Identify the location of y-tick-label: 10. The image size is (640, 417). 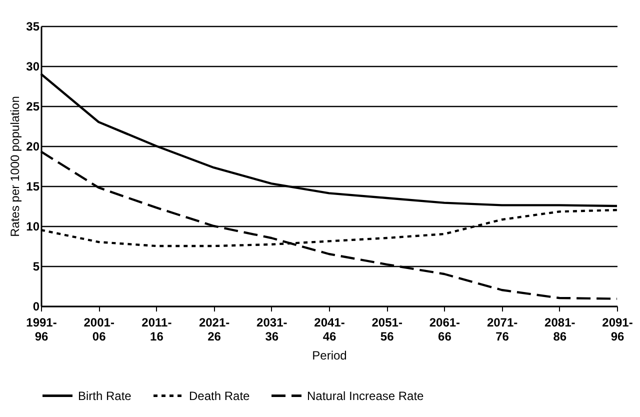
(33, 227).